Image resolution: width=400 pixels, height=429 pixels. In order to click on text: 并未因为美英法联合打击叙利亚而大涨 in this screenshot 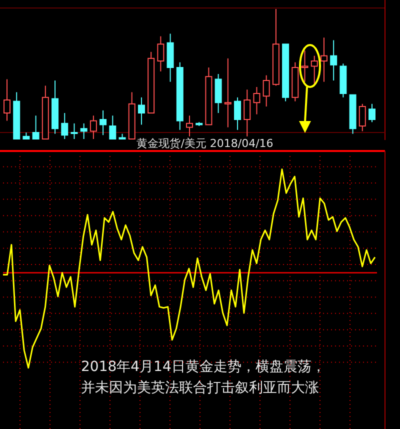, I will do `click(200, 388)`.